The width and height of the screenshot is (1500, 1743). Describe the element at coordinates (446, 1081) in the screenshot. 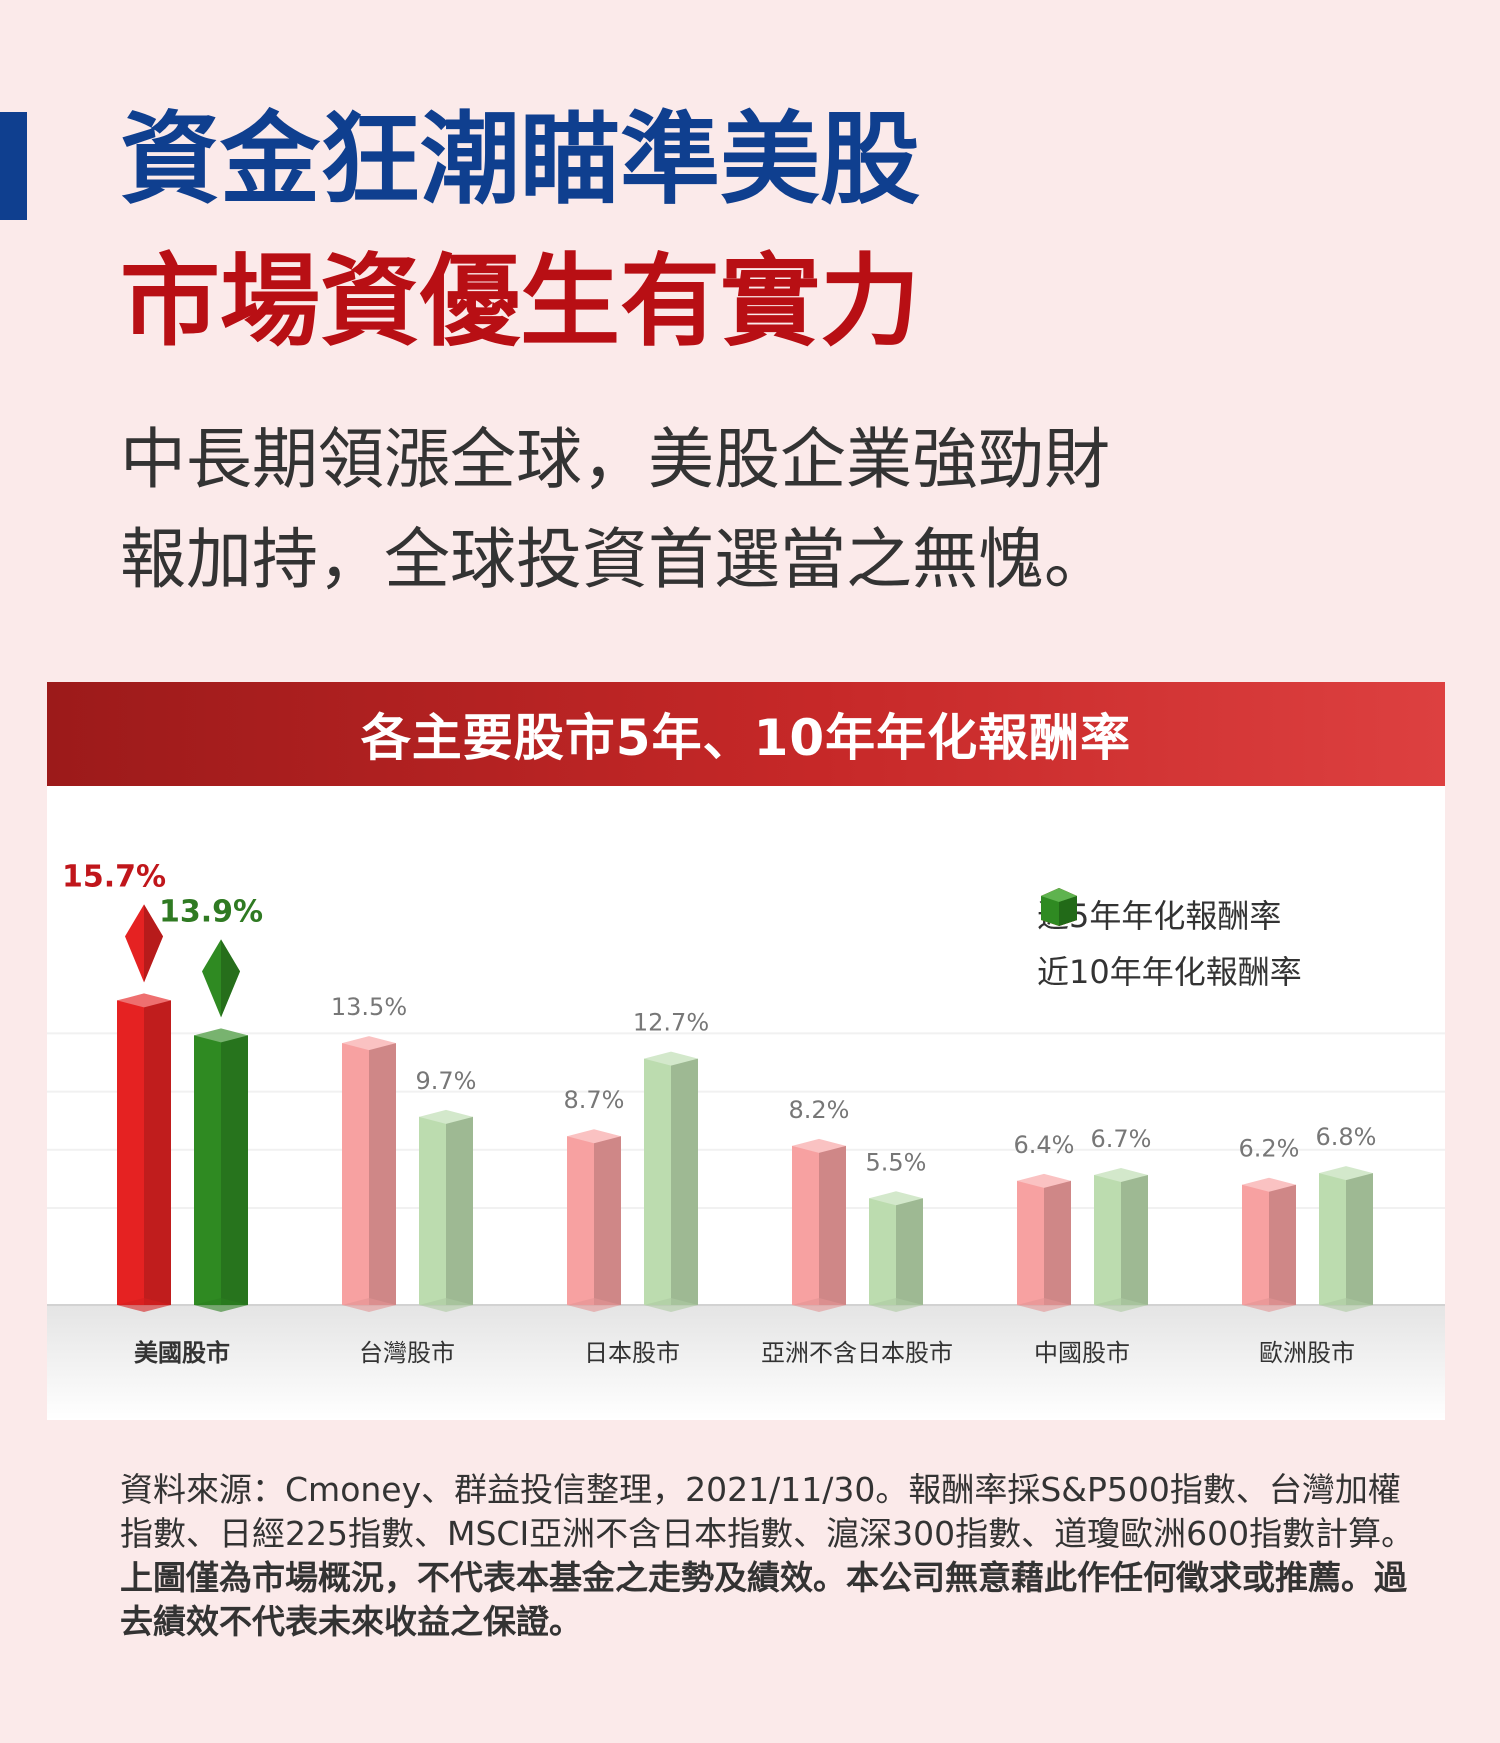

I see `data-label-ten-year: 9.7%` at that location.